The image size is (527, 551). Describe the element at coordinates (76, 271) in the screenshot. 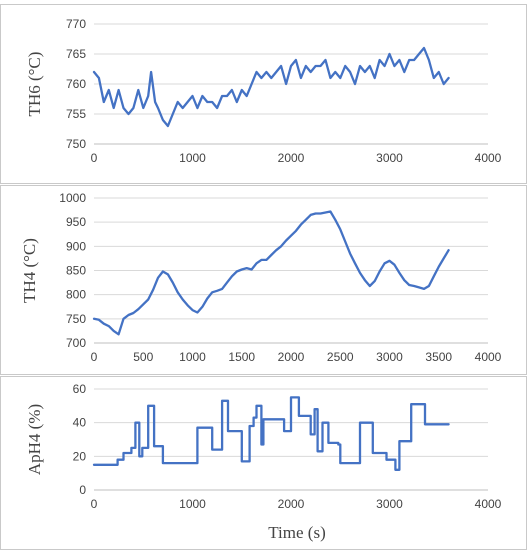

I see `th4-y-tick-label: 850` at that location.